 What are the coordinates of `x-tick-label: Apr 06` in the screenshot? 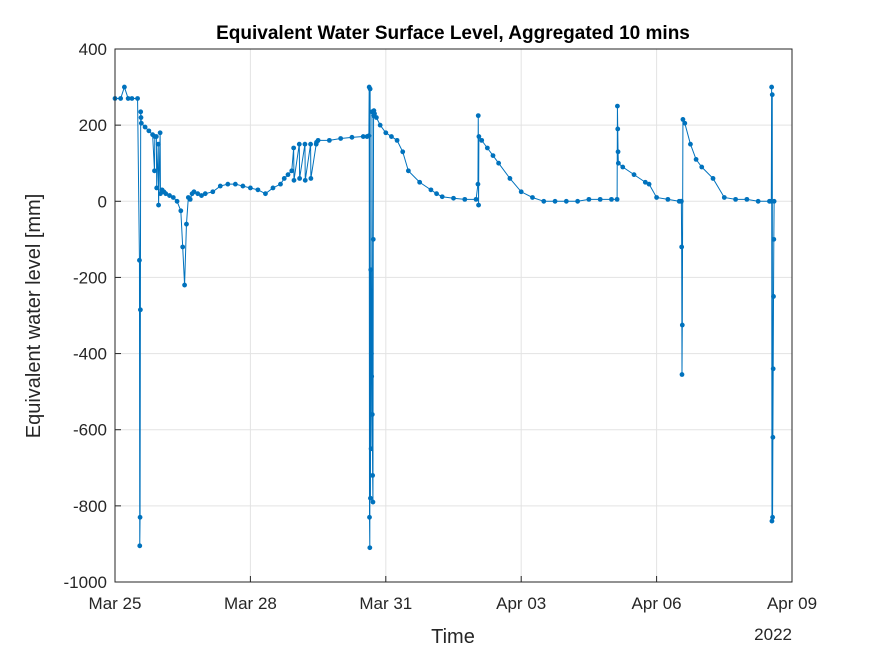 It's located at (657, 603).